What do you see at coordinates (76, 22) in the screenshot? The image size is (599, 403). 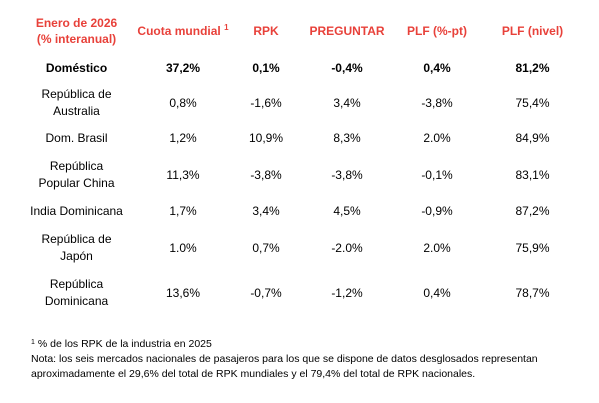 I see `header-region-line1: Enero de 2026` at bounding box center [76, 22].